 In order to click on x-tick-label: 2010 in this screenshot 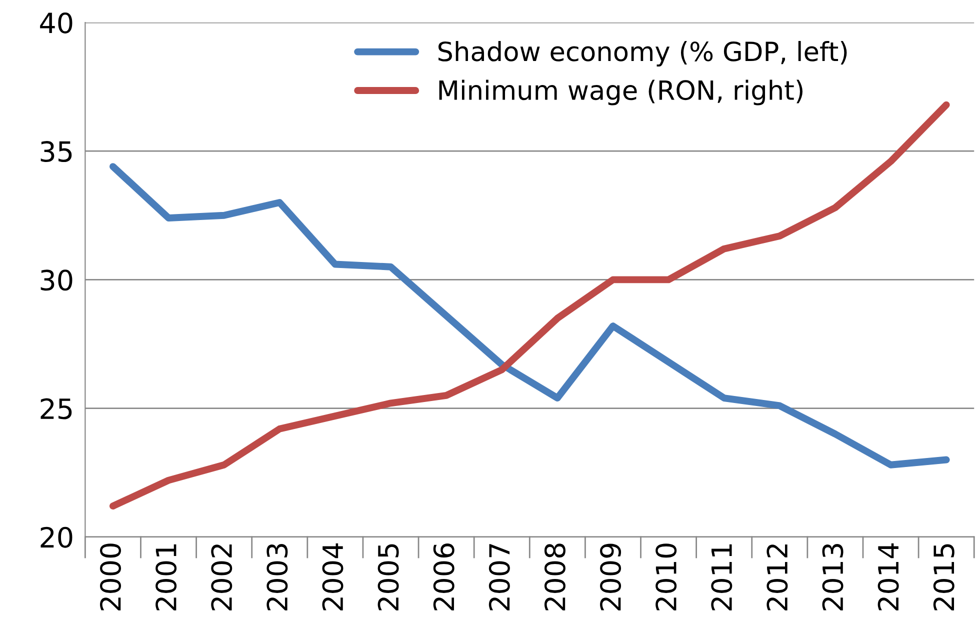, I will do `click(666, 577)`.